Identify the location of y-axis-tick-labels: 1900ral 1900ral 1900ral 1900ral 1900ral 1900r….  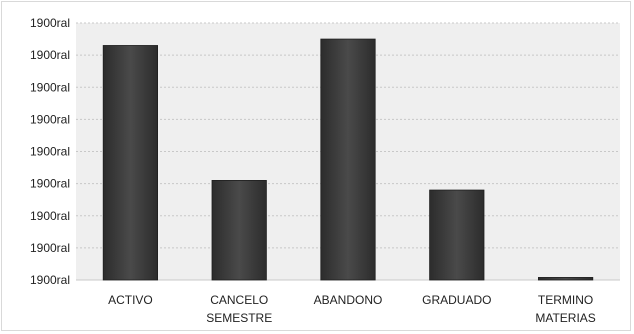
(50, 151).